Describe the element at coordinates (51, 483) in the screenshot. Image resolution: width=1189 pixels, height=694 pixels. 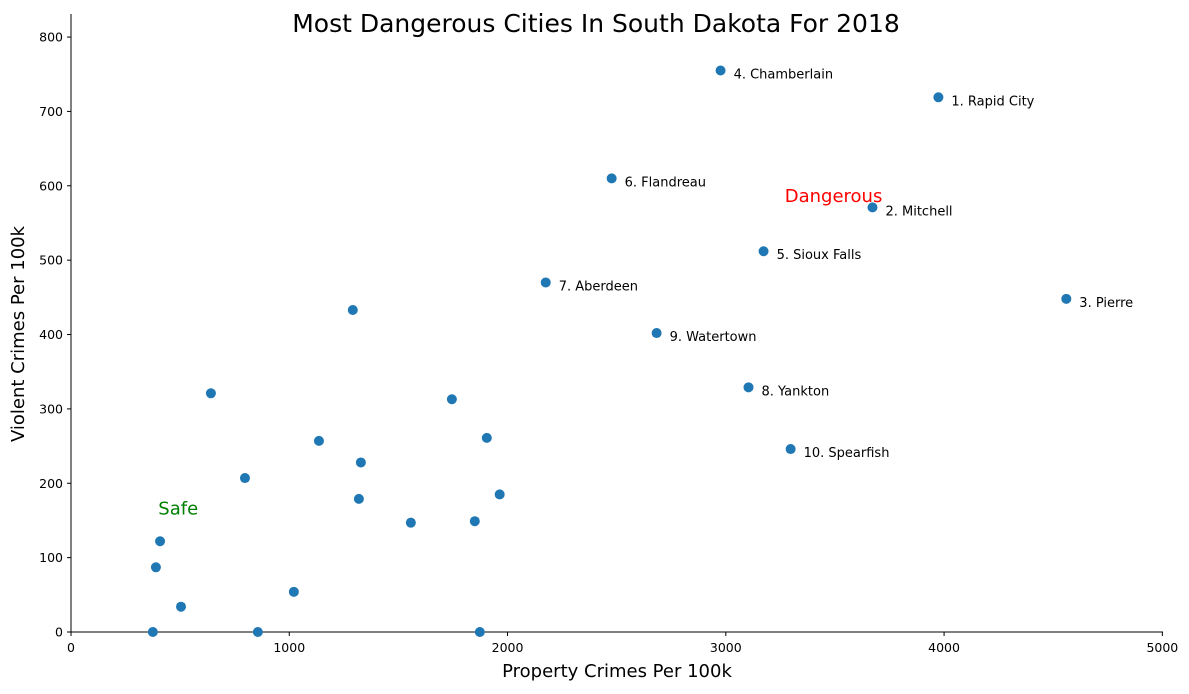
I see `y-tick-label: 200` at that location.